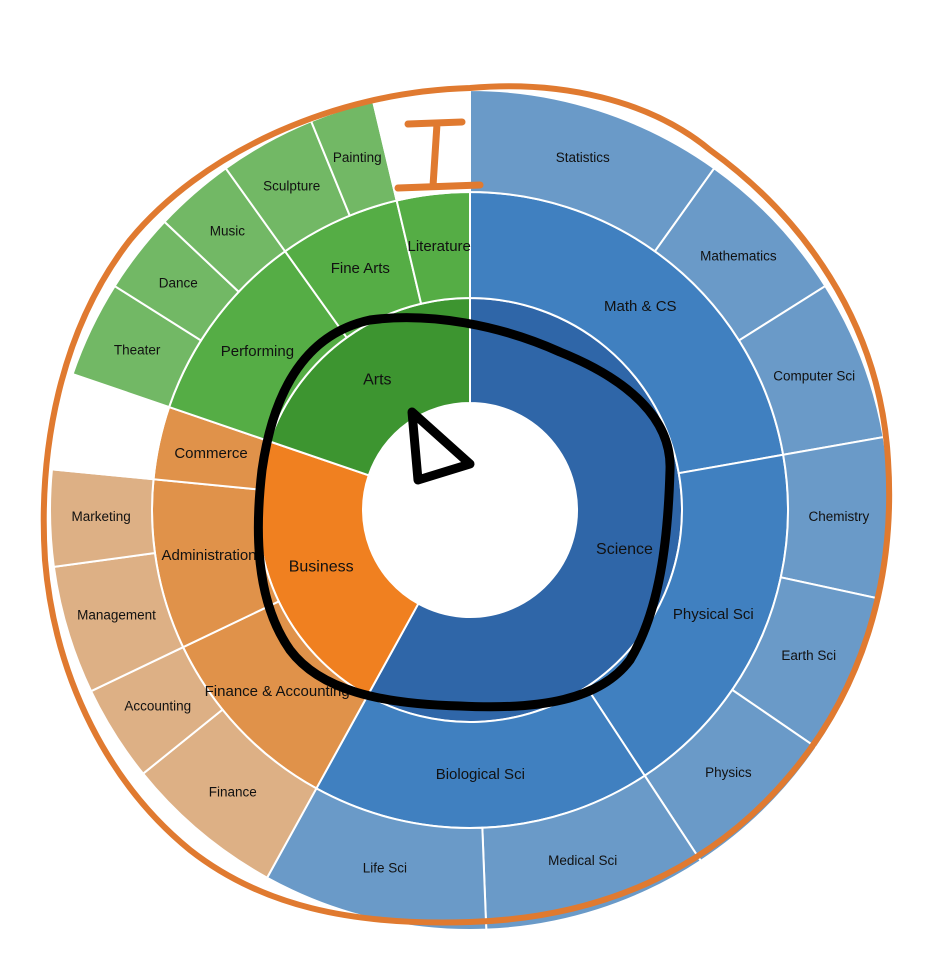 This screenshot has height=955, width=930. Describe the element at coordinates (321, 567) in the screenshot. I see `label-business: Business` at that location.